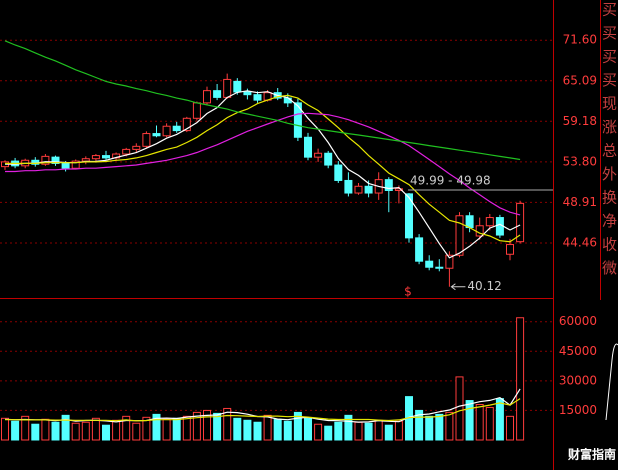  What do you see at coordinates (580, 202) in the screenshot?
I see `y-tick-label: 48.91` at bounding box center [580, 202].